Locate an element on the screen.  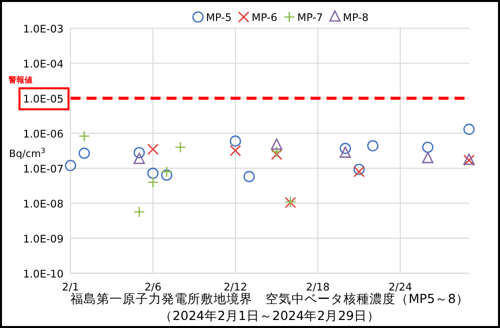
legend-label: MP-7 is located at coordinates (310, 18).